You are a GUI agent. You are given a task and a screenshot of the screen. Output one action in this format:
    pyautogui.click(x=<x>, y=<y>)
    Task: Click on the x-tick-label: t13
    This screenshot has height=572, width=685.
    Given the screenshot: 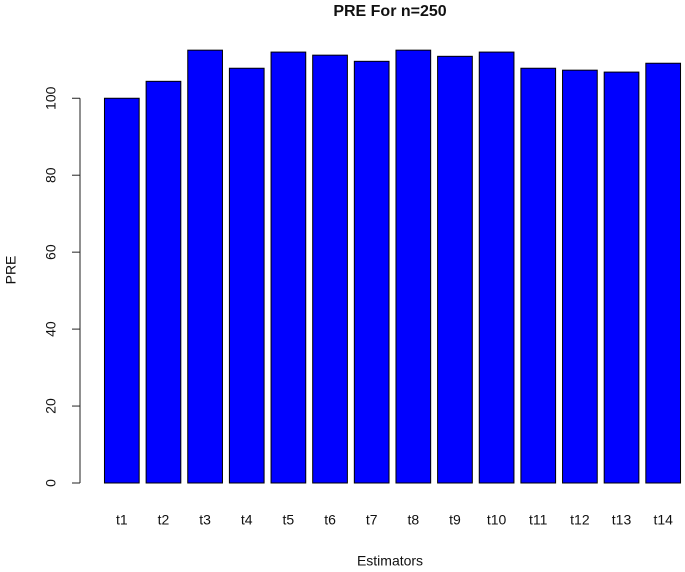 What is the action you would take?
    pyautogui.click(x=622, y=520)
    